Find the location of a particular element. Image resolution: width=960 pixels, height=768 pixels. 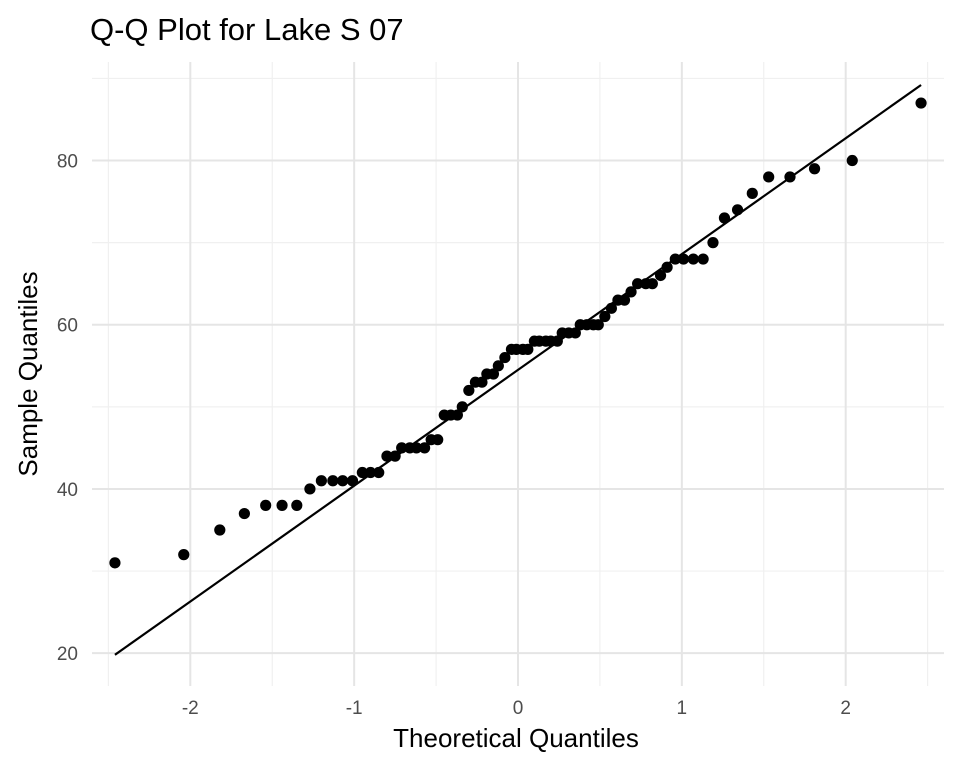

y-tick-label: 60 is located at coordinates (67, 326).